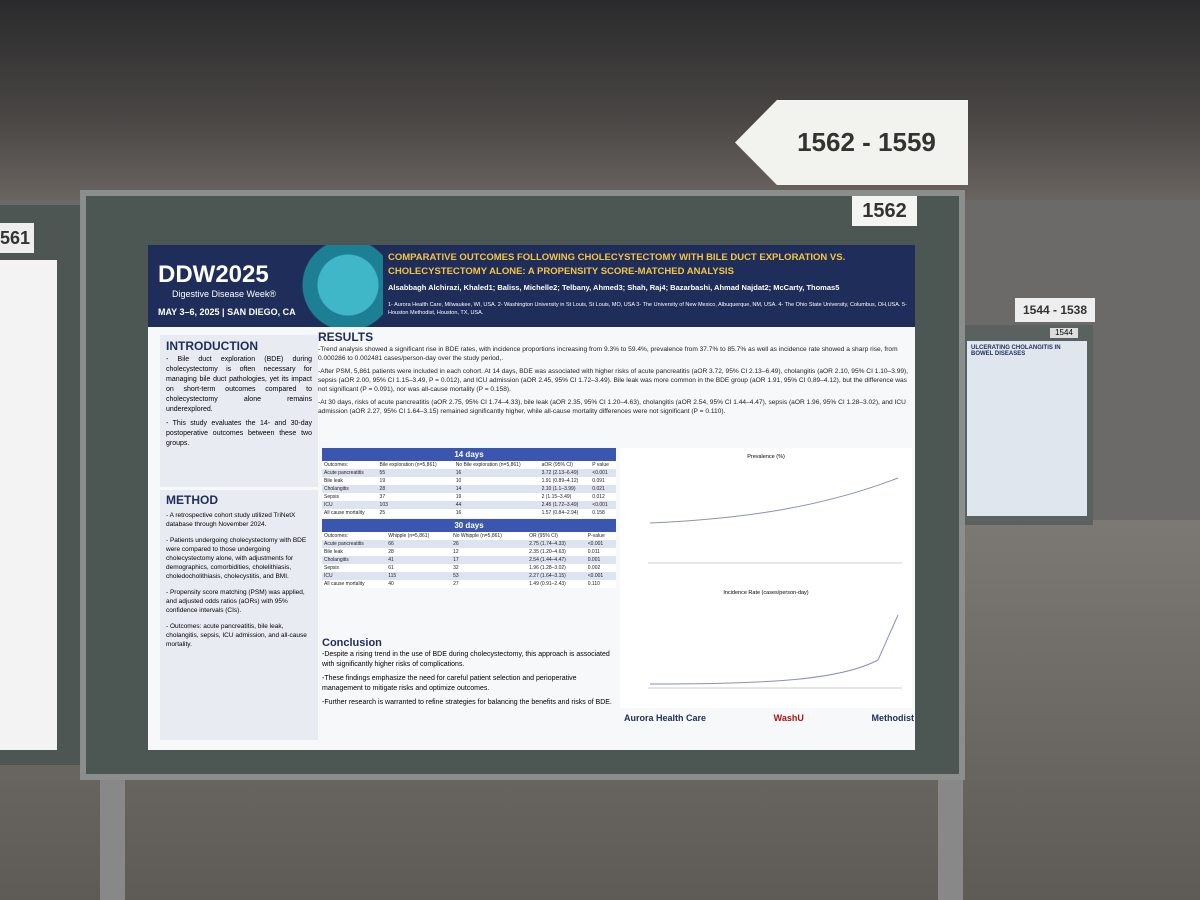 The height and width of the screenshot is (900, 1200). I want to click on header-cell: OR (95% CI), so click(543, 536).